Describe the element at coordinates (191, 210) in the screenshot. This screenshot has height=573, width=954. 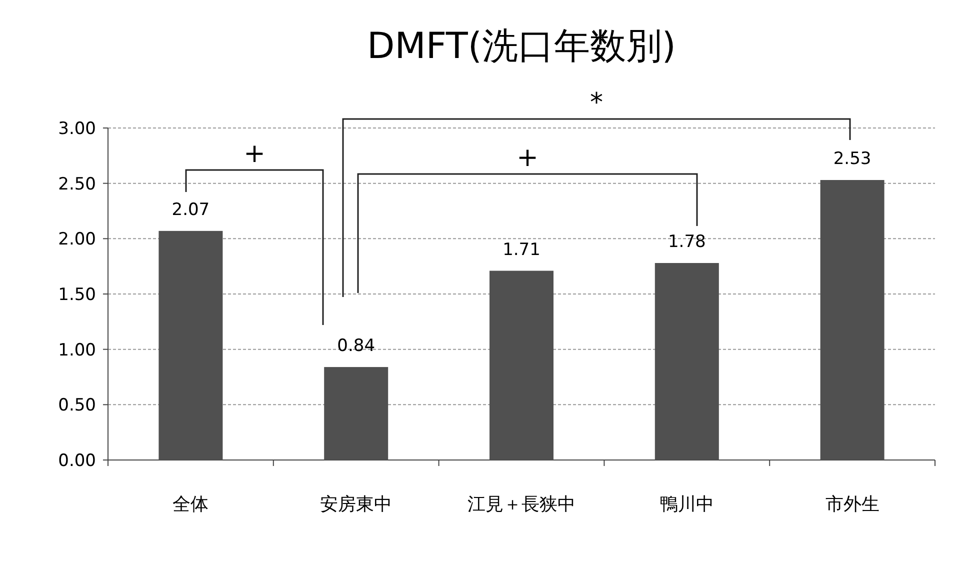
I see `data-label: 2.07` at that location.